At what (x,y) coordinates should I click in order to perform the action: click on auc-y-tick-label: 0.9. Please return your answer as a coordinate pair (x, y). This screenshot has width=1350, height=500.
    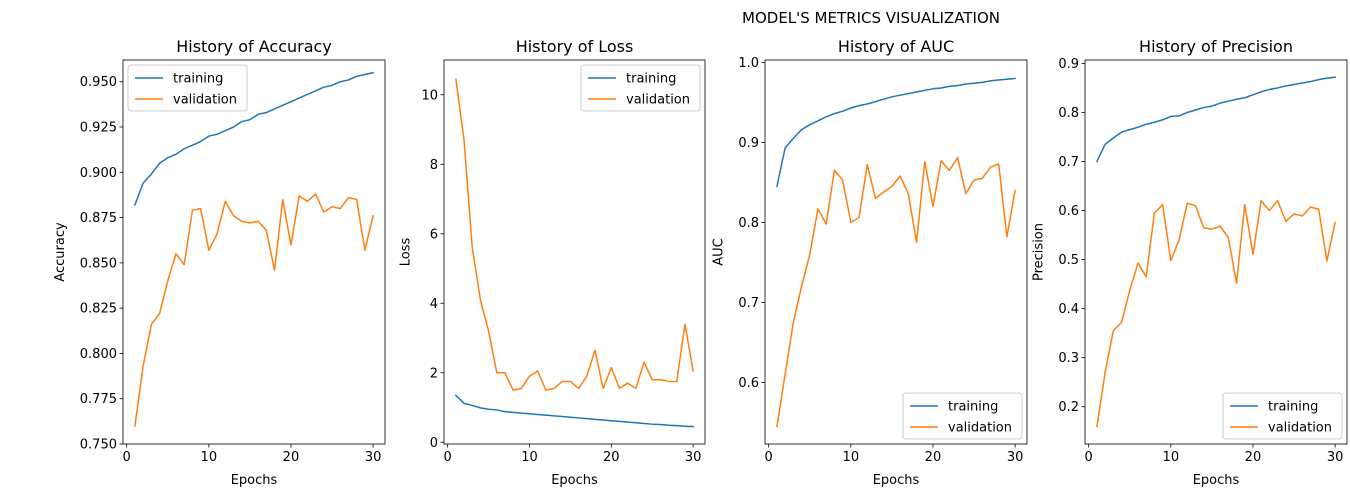
    Looking at the image, I should click on (748, 143).